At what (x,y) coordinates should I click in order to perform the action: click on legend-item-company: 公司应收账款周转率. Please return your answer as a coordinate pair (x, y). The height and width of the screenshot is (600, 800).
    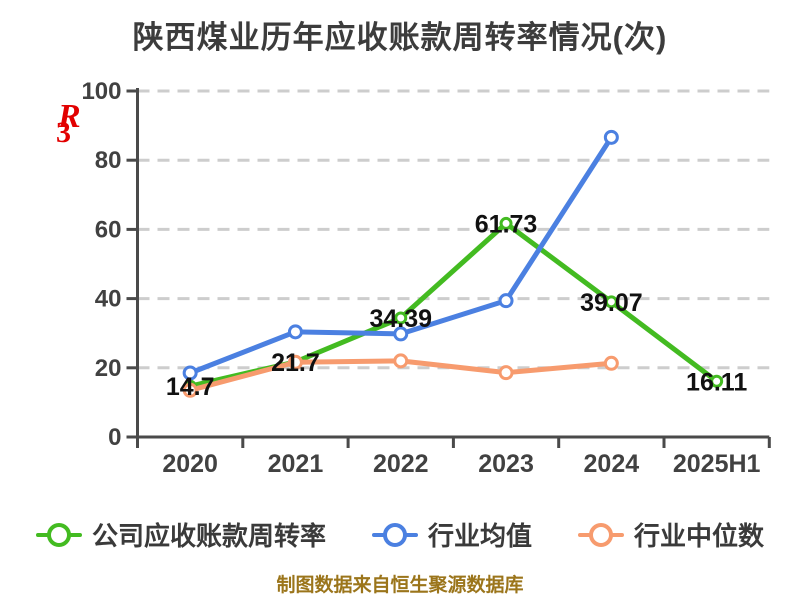
    Looking at the image, I should click on (180, 534).